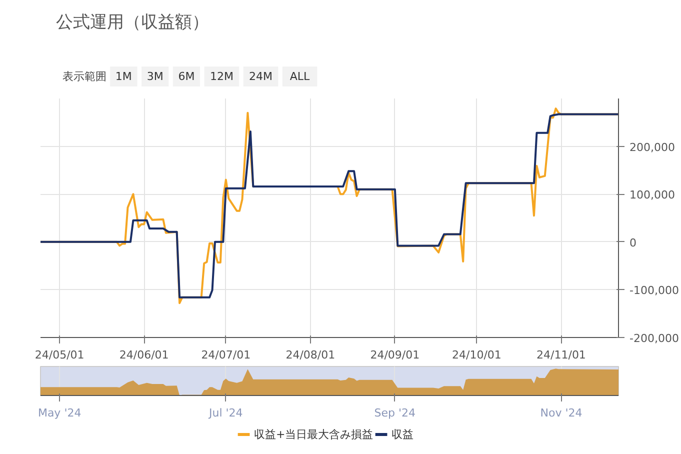 The width and height of the screenshot is (681, 454). I want to click on x-tick-label: 24/07/01, so click(226, 355).